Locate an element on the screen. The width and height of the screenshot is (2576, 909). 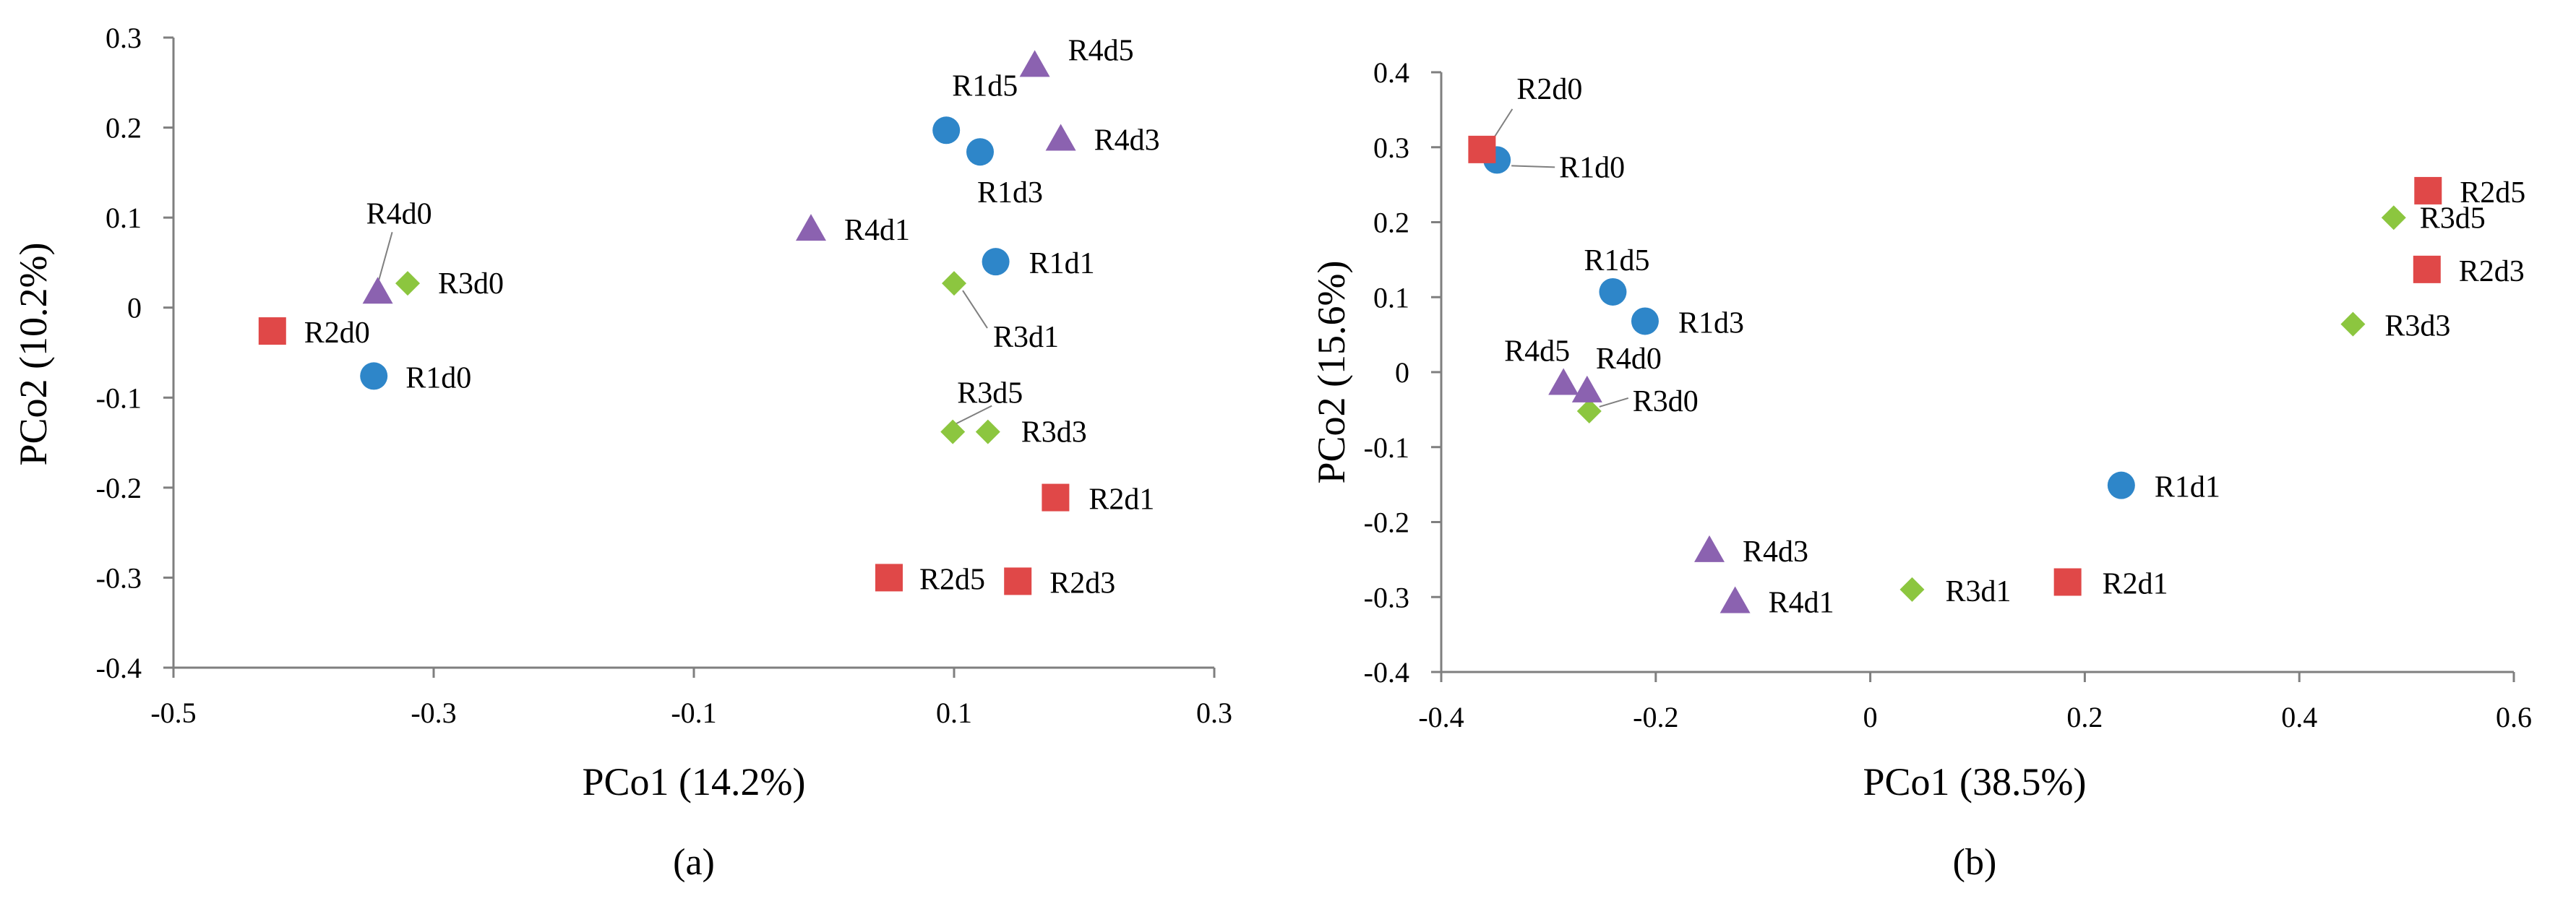
point-label-r4d5-a: R4d5 is located at coordinates (1101, 50).